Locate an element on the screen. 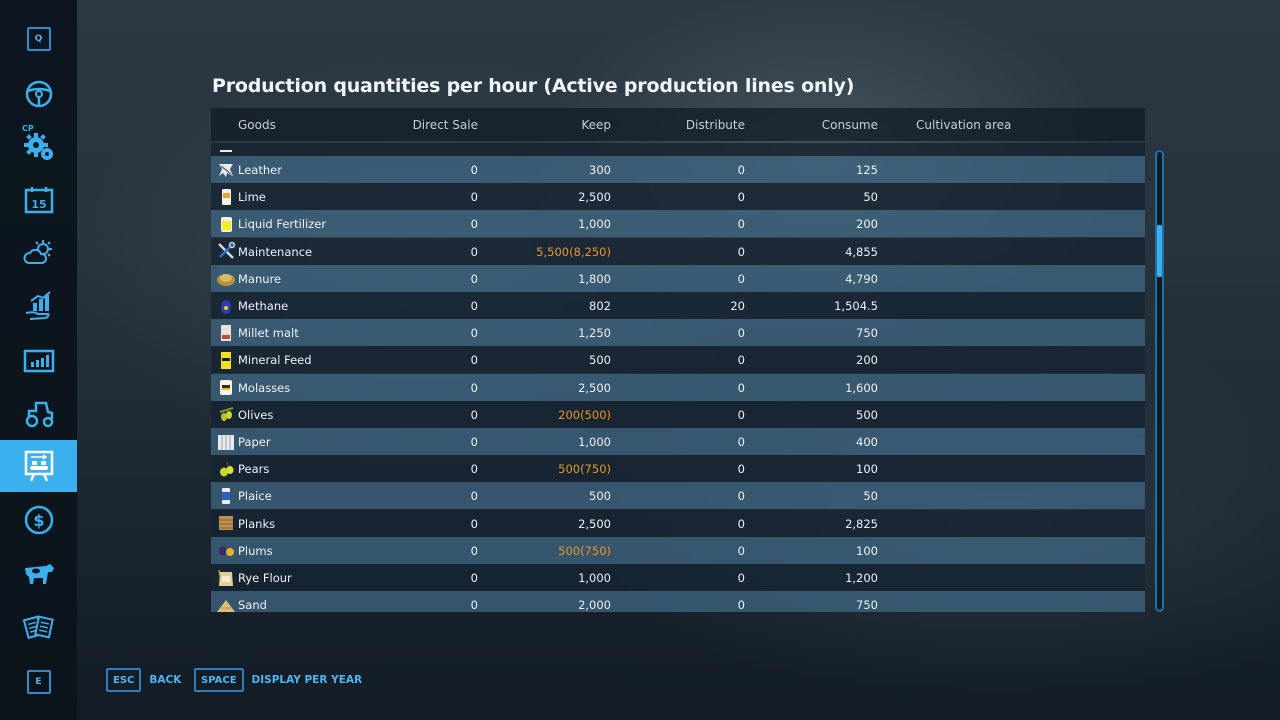 This screenshot has width=1280, height=720. scrollbar-thumb is located at coordinates (1159, 251).